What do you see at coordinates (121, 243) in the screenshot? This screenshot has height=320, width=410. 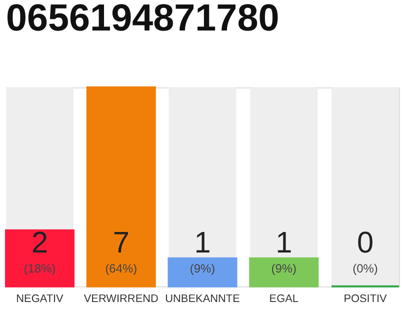 I see `annotation: 7` at bounding box center [121, 243].